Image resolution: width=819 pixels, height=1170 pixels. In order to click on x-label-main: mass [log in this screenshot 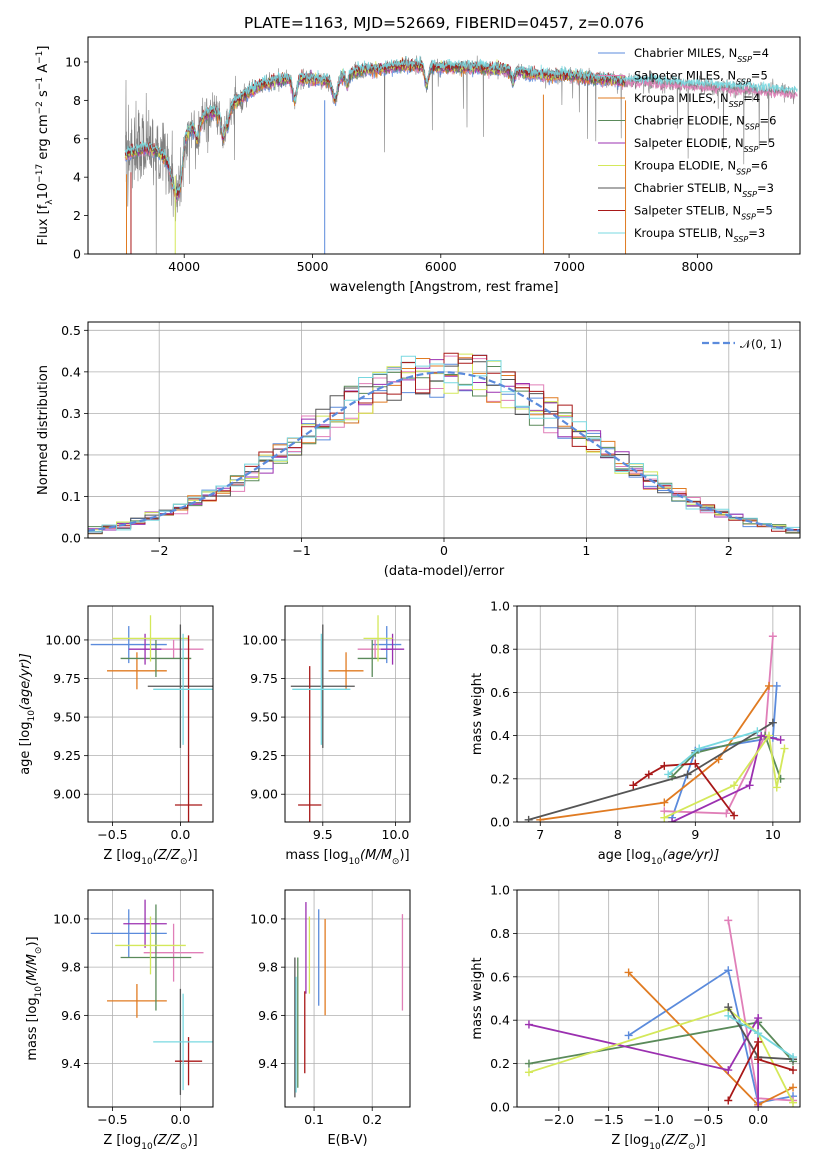, I will do `click(316, 855)`.